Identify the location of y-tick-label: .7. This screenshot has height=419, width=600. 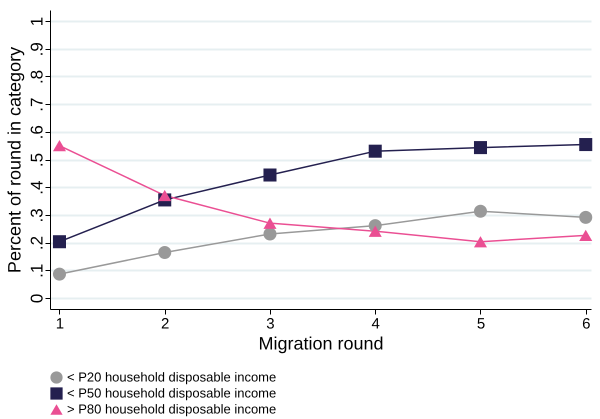
(37, 105).